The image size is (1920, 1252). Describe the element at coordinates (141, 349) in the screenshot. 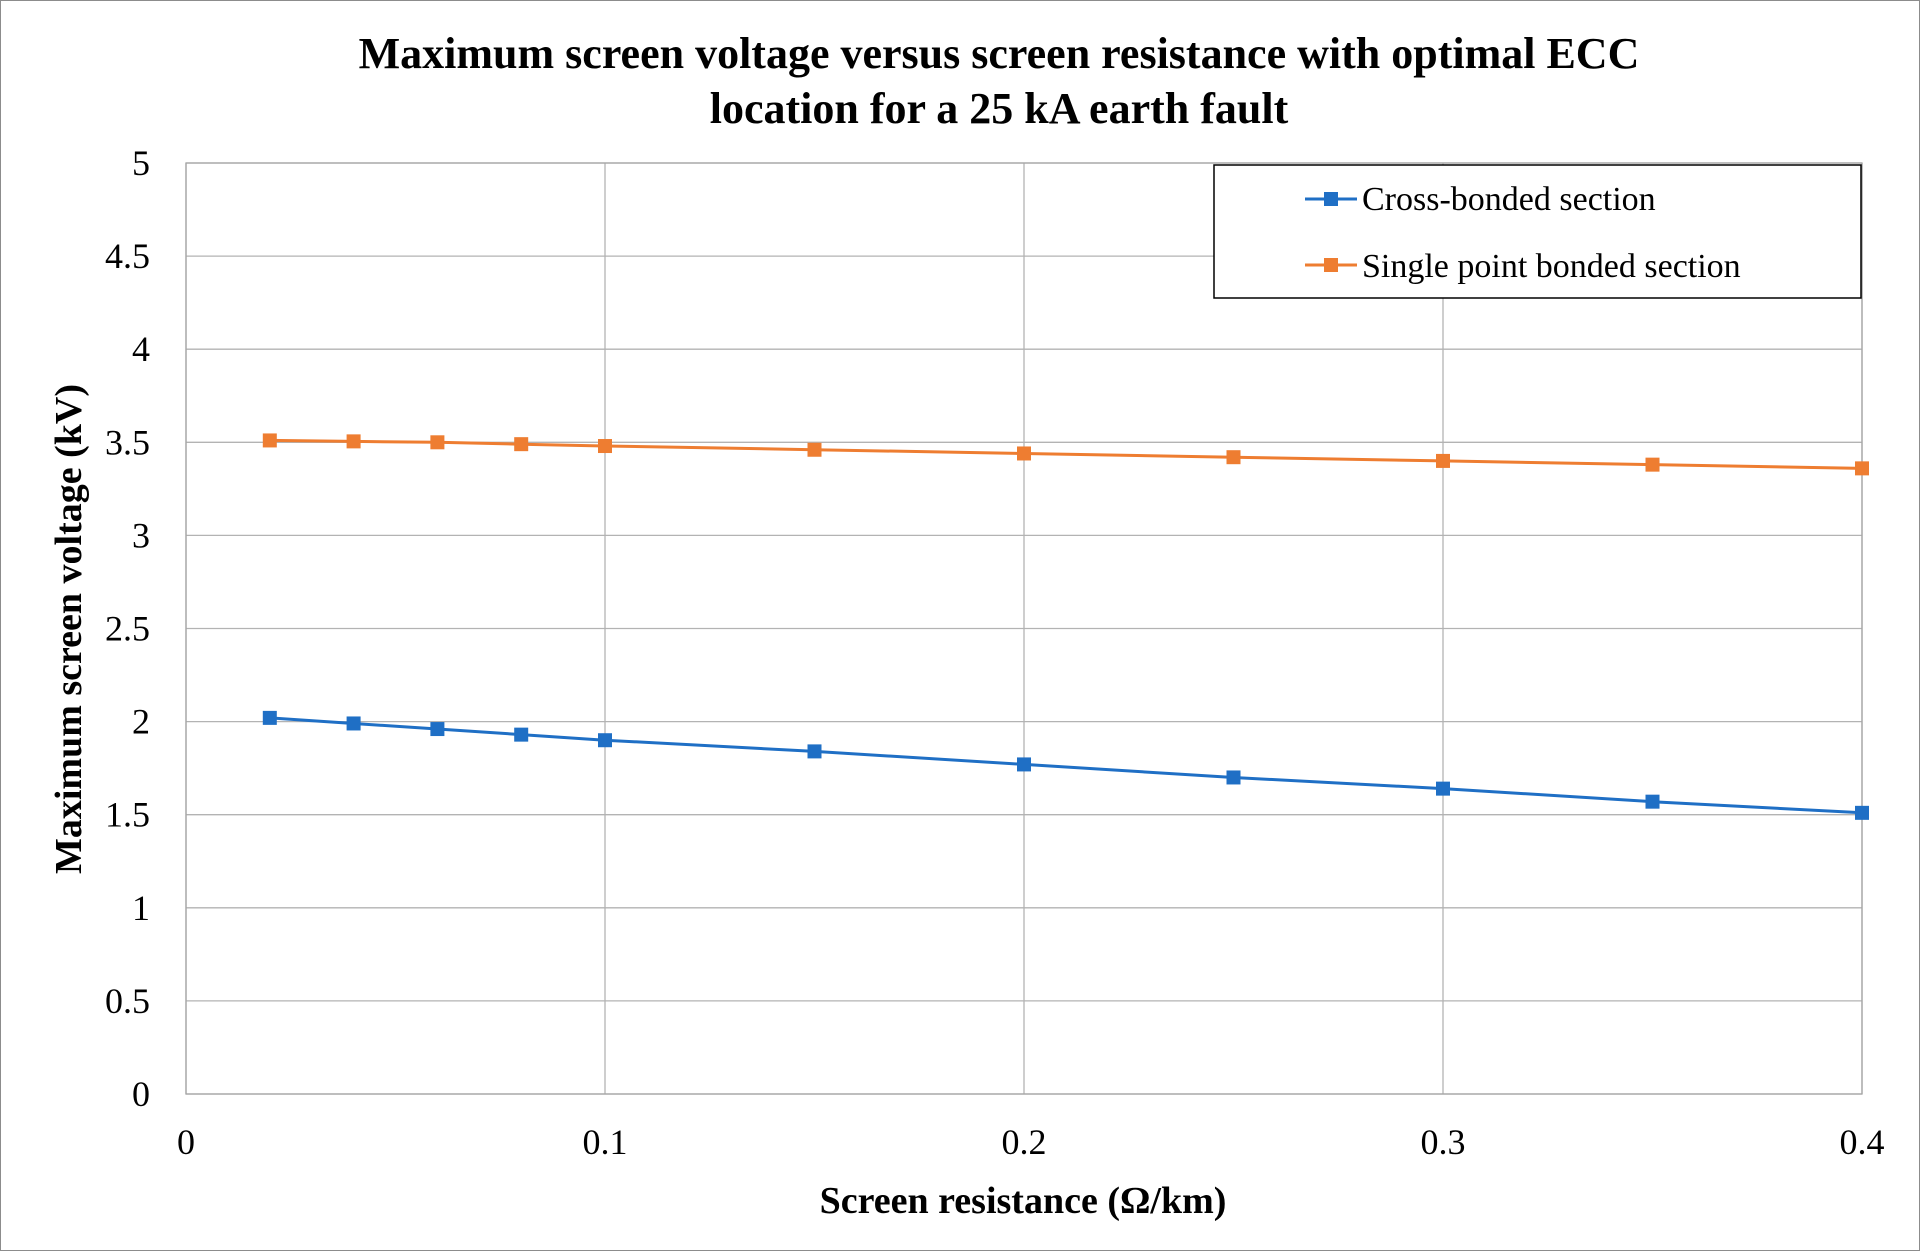

I see `y-tick-label: 4` at that location.